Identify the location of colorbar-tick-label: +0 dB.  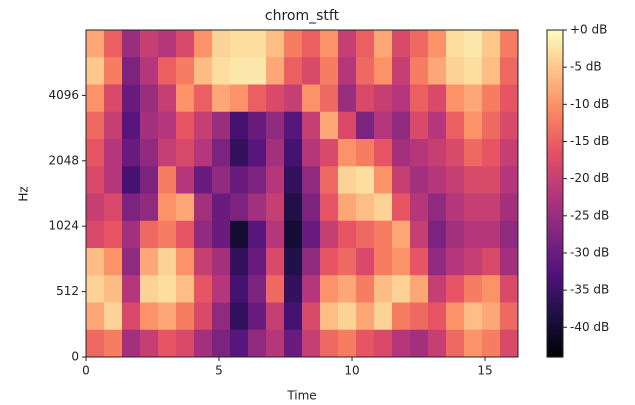
(588, 30).